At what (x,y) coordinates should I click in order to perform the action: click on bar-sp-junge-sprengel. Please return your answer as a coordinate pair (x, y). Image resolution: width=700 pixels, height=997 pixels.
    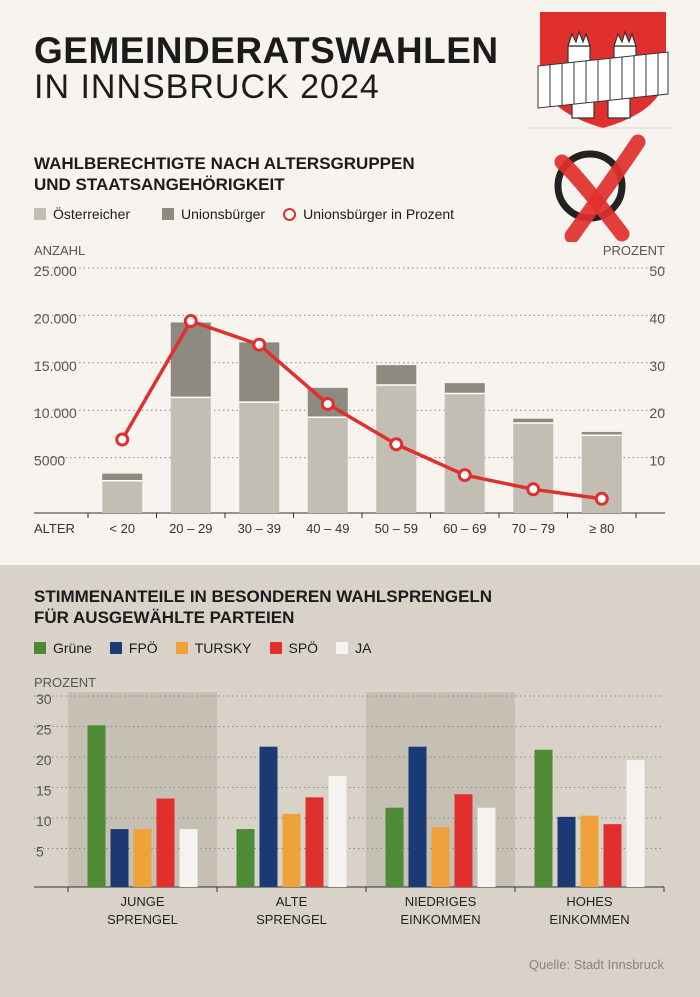
    Looking at the image, I should click on (165, 842).